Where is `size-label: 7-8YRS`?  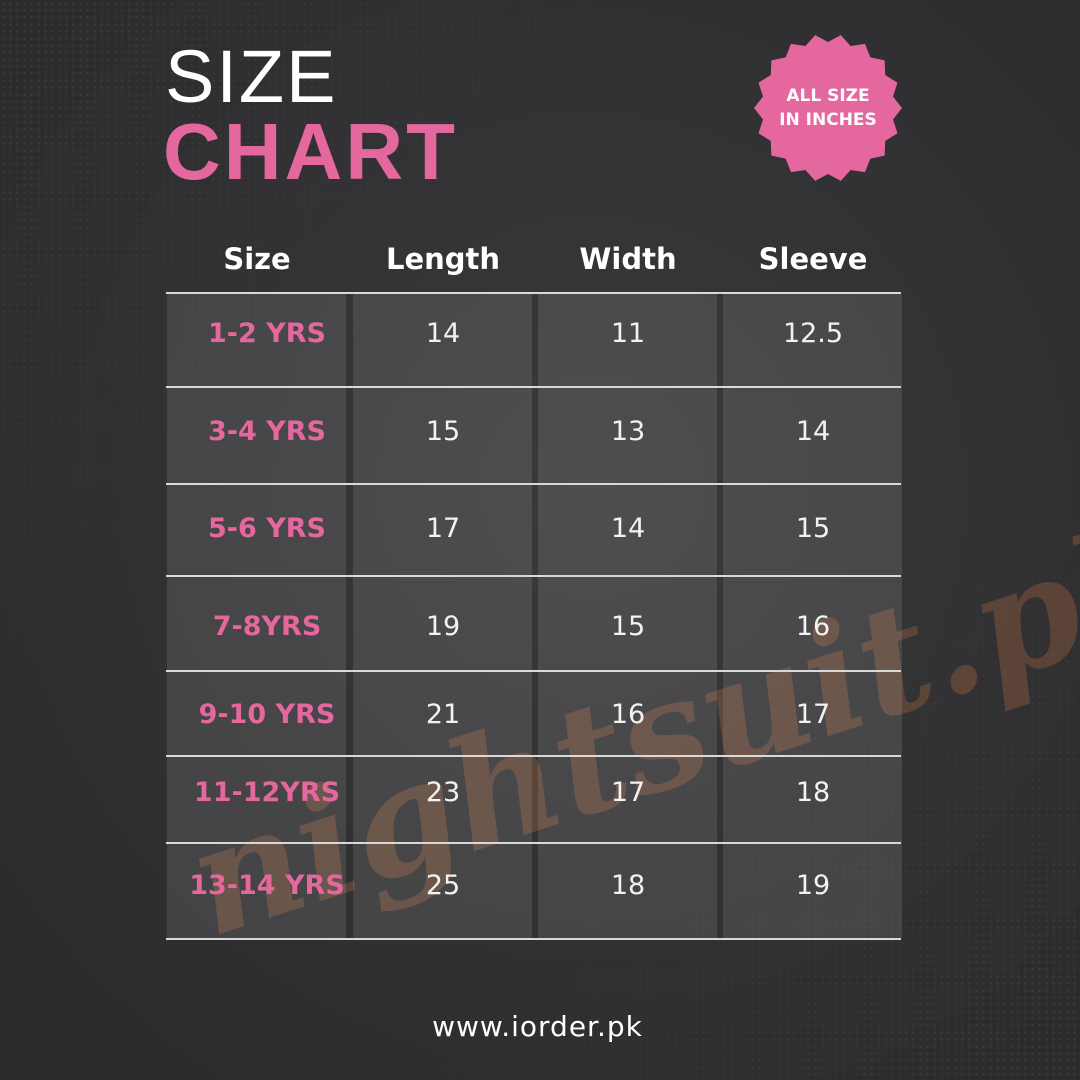
size-label: 7-8YRS is located at coordinates (267, 626).